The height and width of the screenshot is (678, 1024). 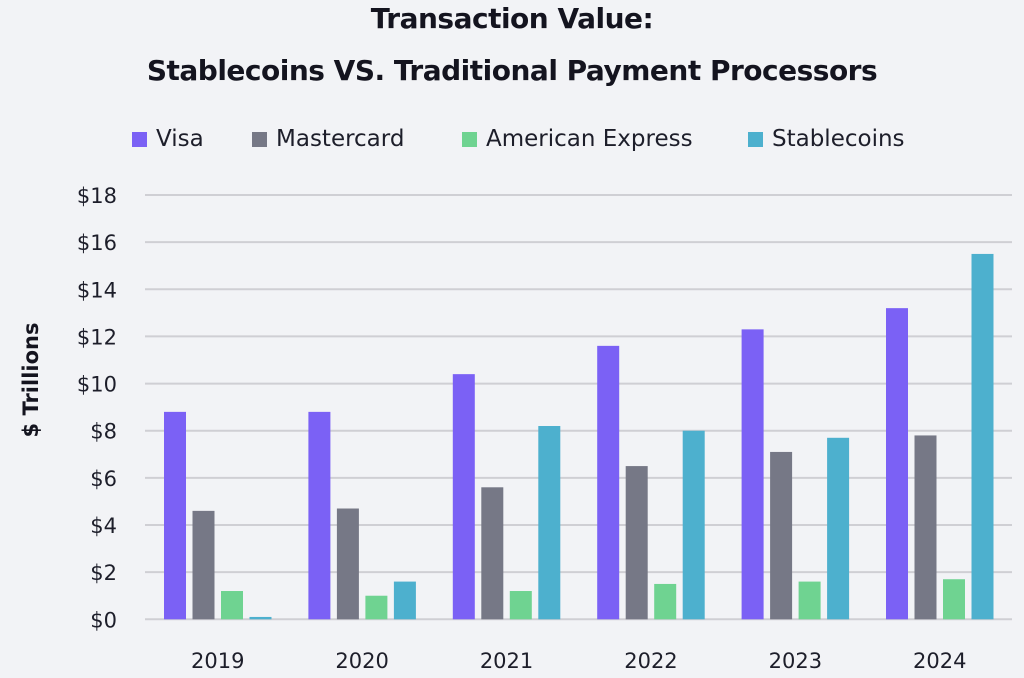 What do you see at coordinates (939, 661) in the screenshot?
I see `x-tick-label: 2024` at bounding box center [939, 661].